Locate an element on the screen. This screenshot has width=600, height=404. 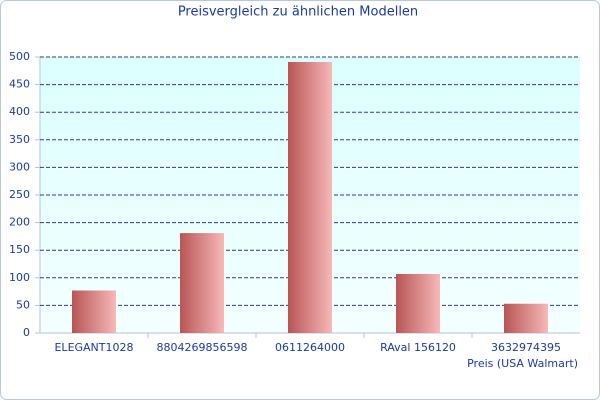
x-tick-label: ELEGANT1028 is located at coordinates (93, 347).